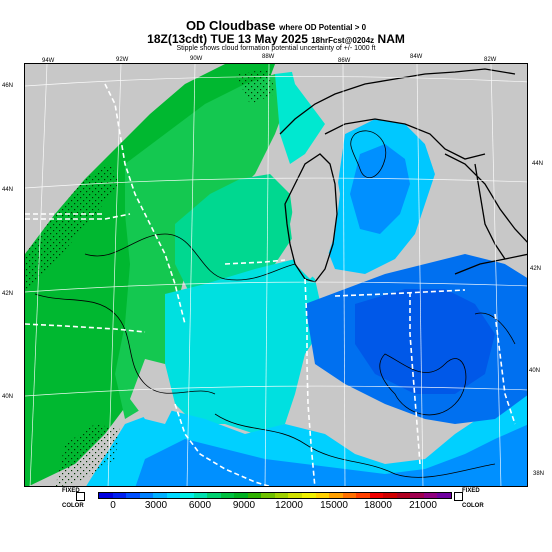 The width and height of the screenshot is (552, 552). I want to click on lake-huron-outline, so click(485, 206).